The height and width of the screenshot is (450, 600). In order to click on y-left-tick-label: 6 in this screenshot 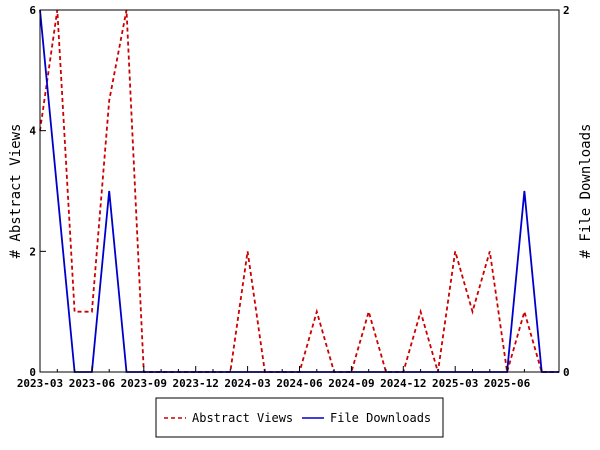, I will do `click(32, 10)`.